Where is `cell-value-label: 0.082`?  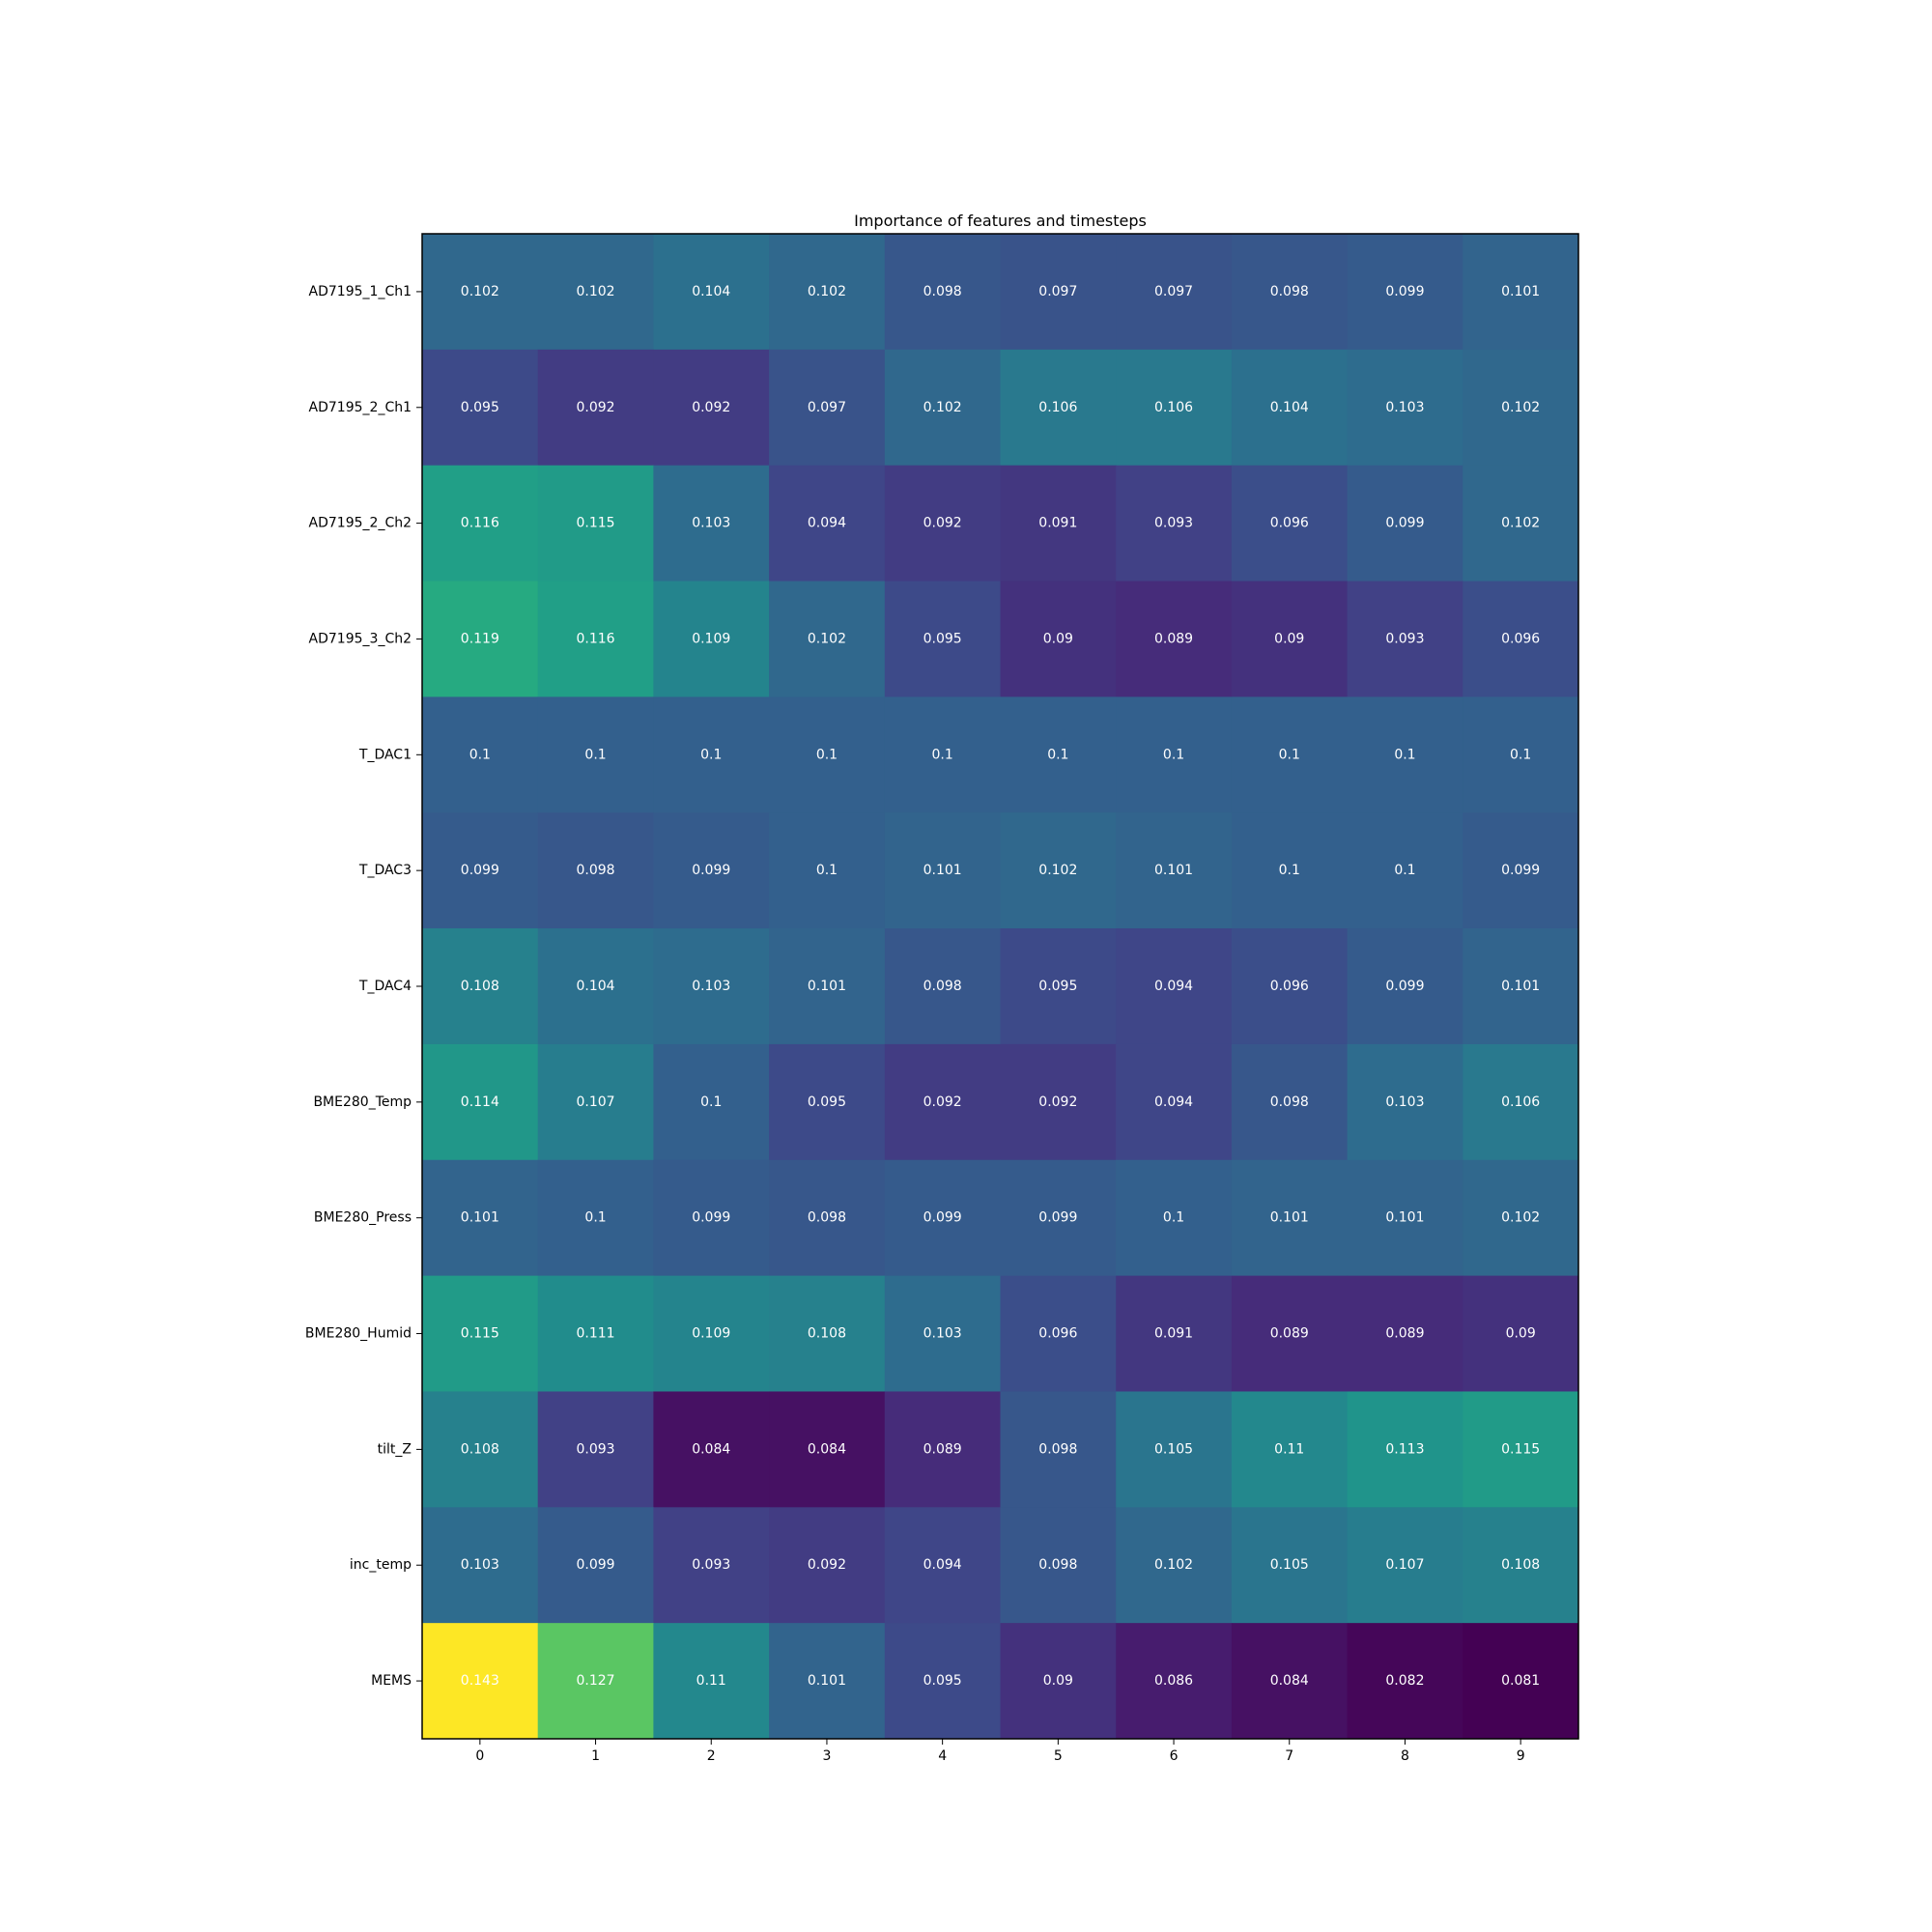 cell-value-label: 0.082 is located at coordinates (1404, 1681).